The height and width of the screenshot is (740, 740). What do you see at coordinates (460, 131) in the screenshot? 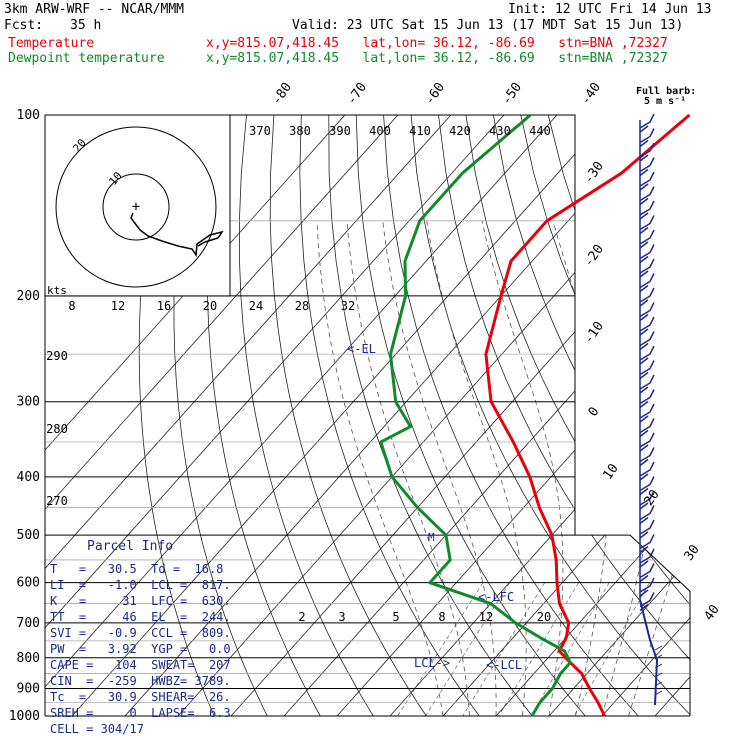
I see `theta-label: 420` at bounding box center [460, 131].